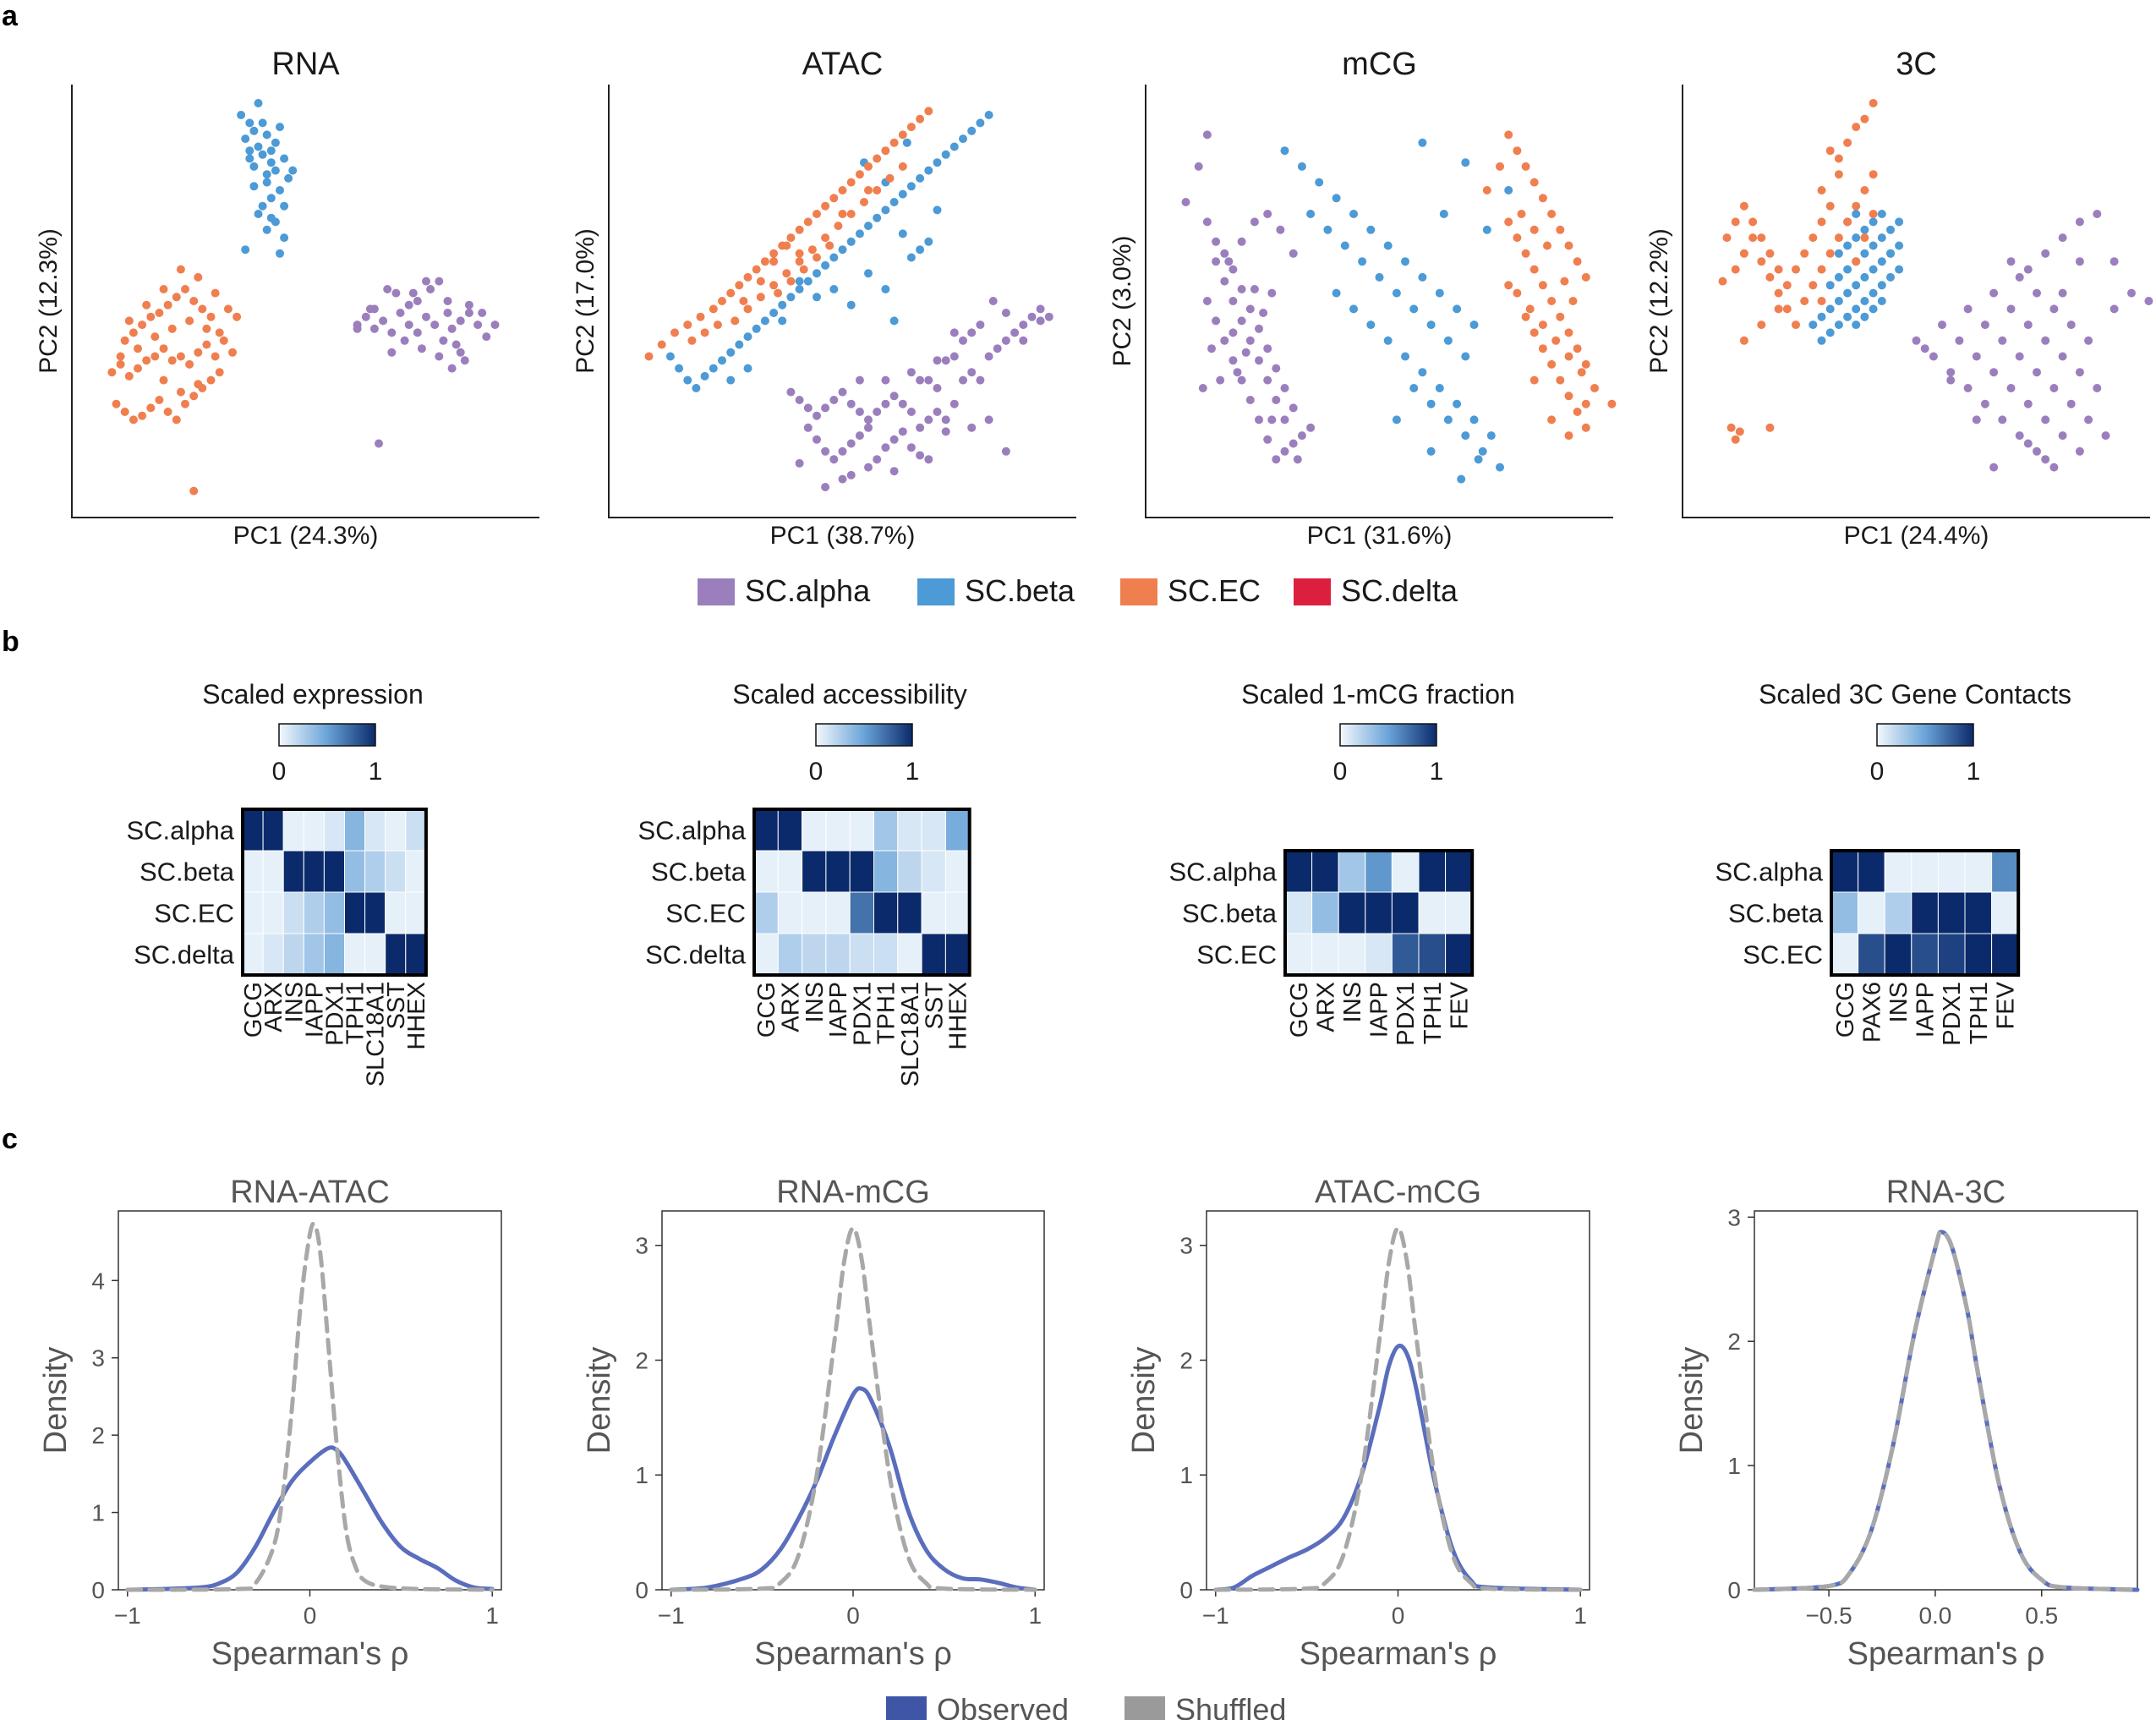  What do you see at coordinates (310, 1615) in the screenshot?
I see `x-tick-label: 0` at bounding box center [310, 1615].